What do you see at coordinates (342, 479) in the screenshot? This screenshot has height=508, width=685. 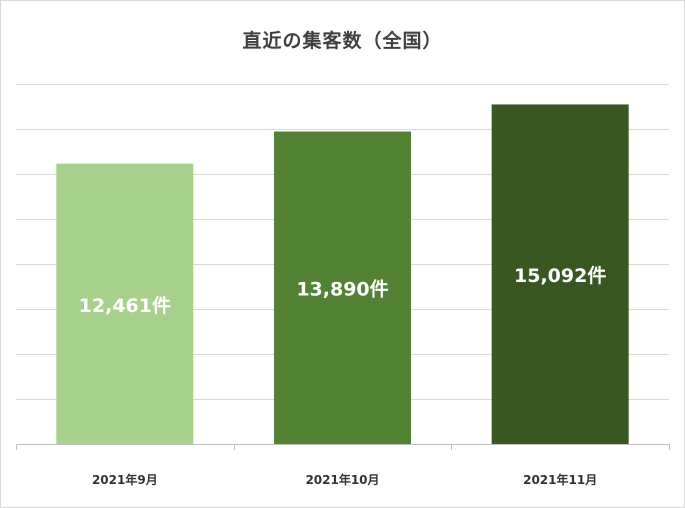 I see `x-tick-label-2: 2021年10月` at bounding box center [342, 479].